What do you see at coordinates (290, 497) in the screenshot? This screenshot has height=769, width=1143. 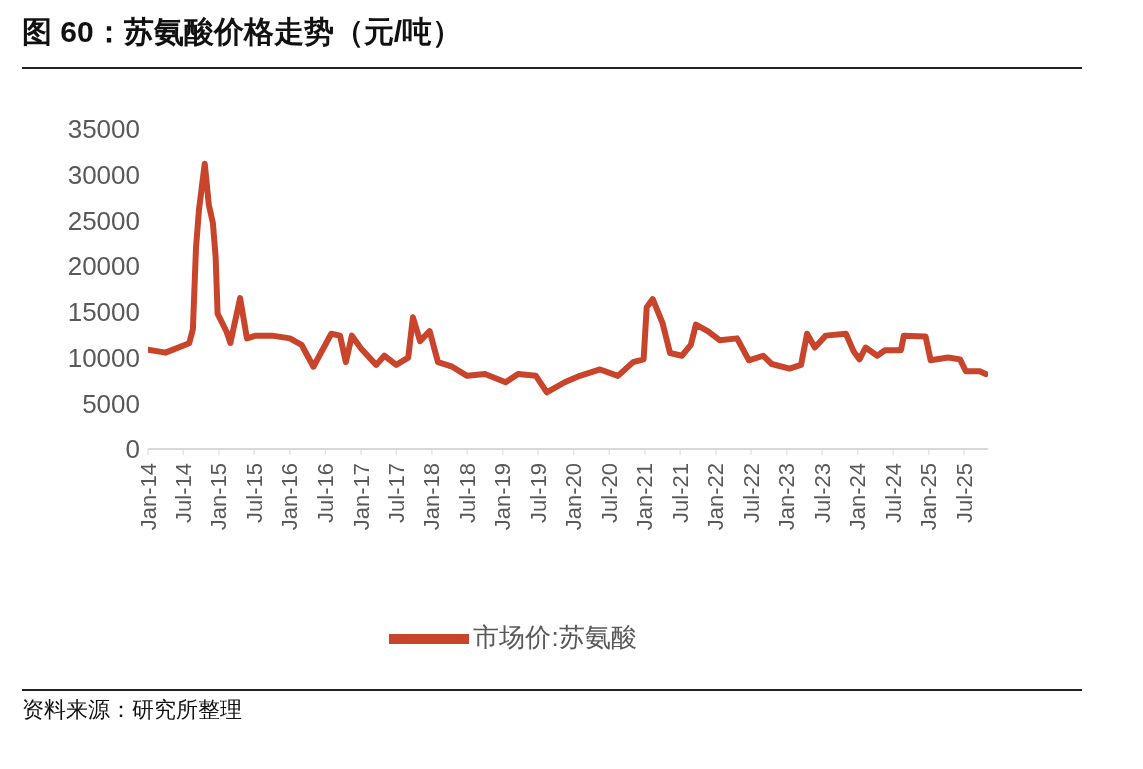 I see `x-tick-label: Jan-16` at bounding box center [290, 497].